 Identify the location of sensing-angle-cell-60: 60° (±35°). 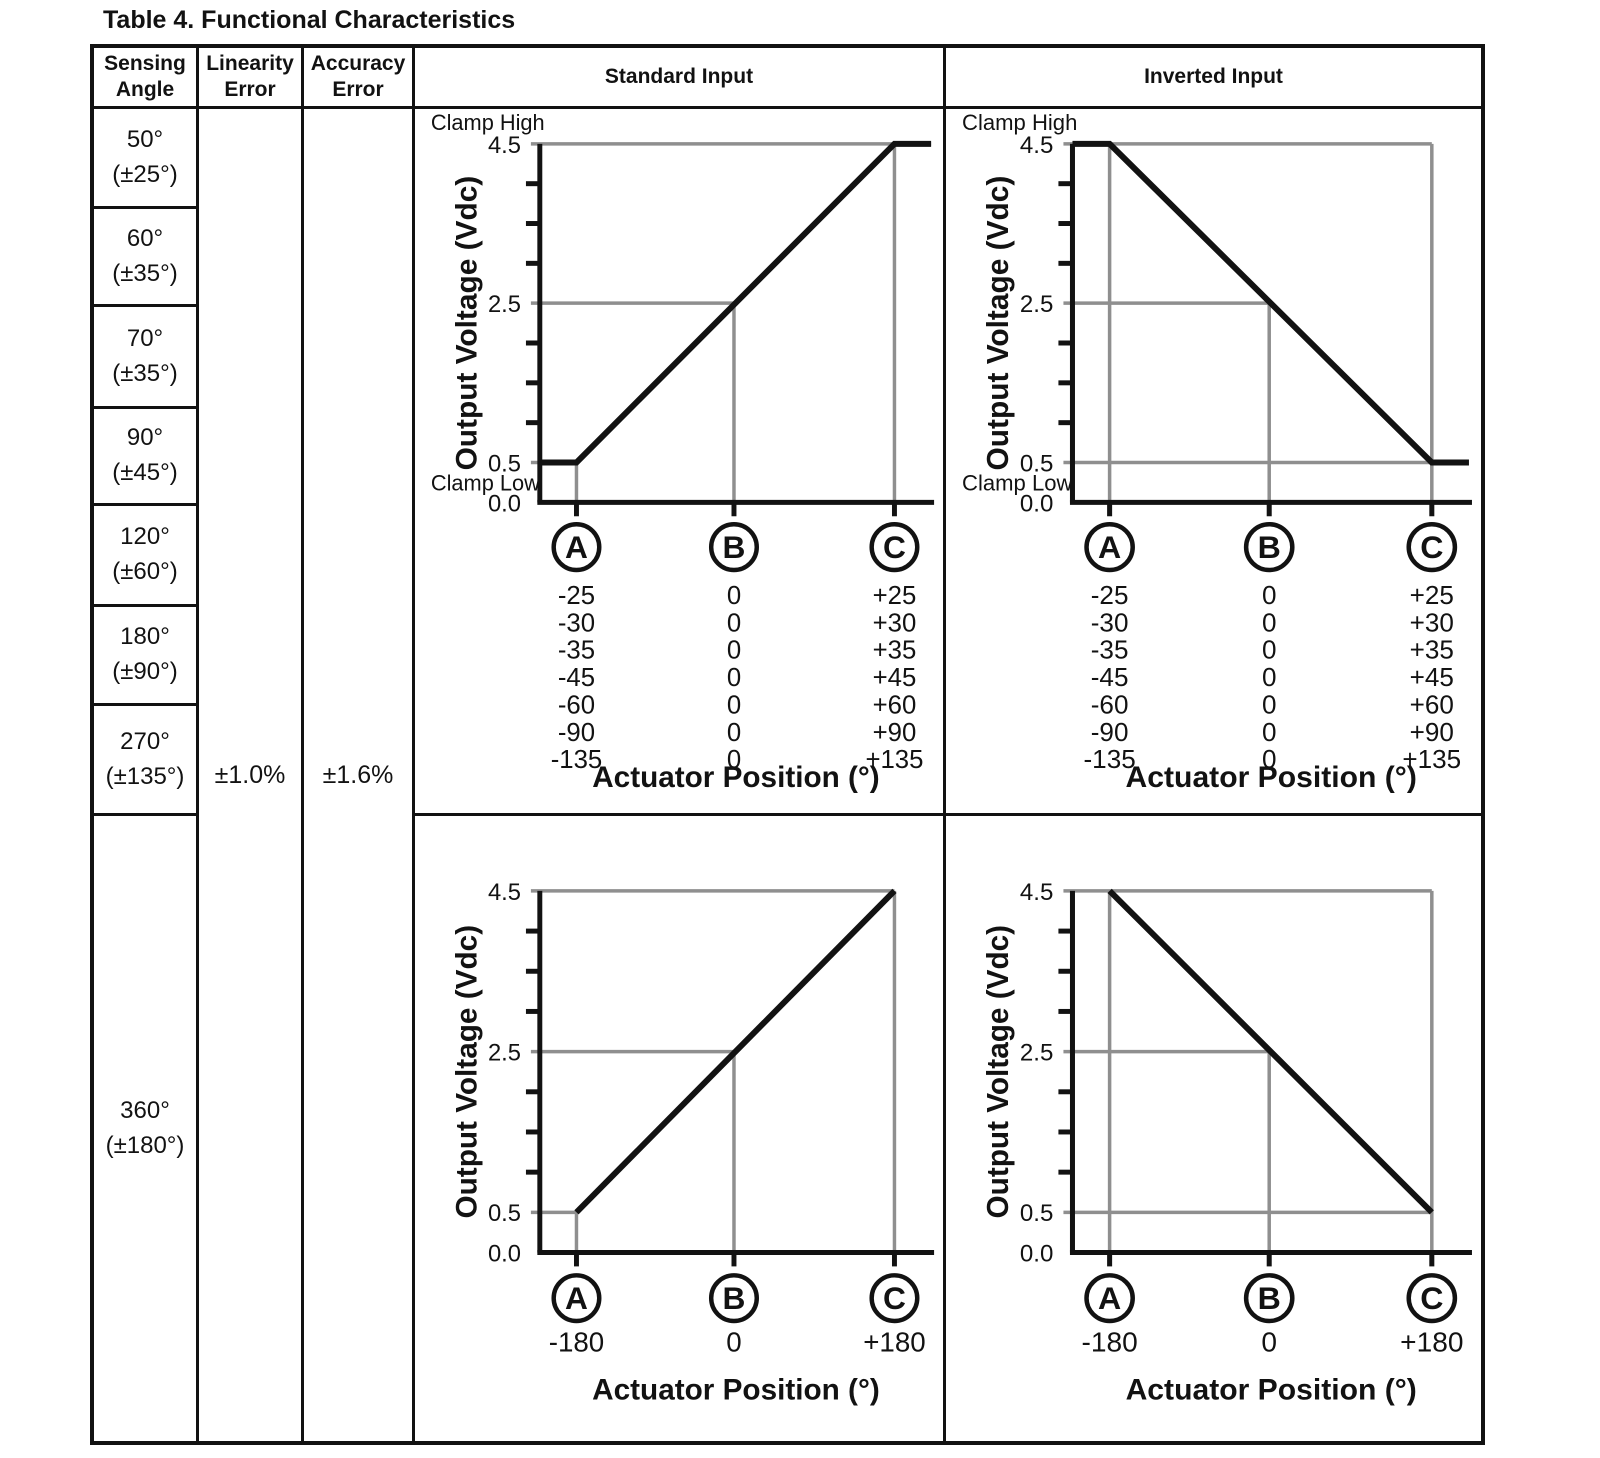
(146, 258).